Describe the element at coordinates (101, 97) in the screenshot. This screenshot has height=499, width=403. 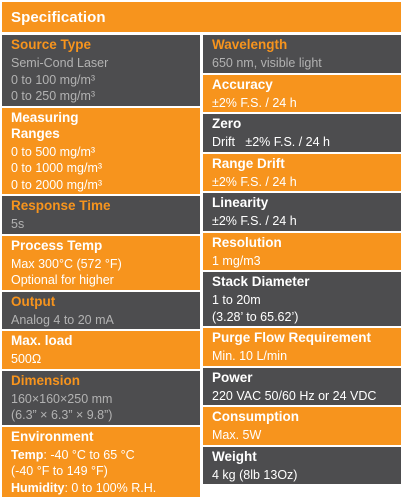
I see `spec-value: 0 to 250 mg/m³` at that location.